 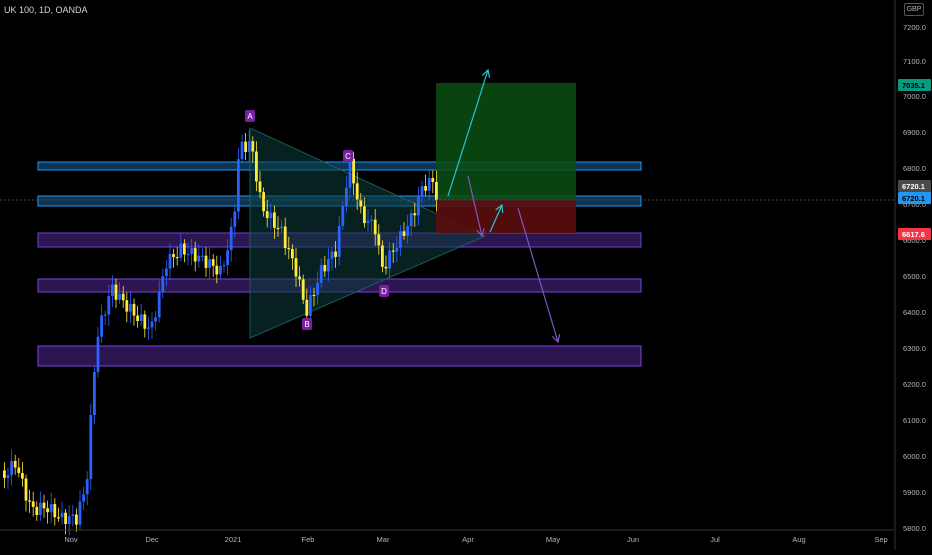 I want to click on small-up-arrow, so click(x=496, y=218).